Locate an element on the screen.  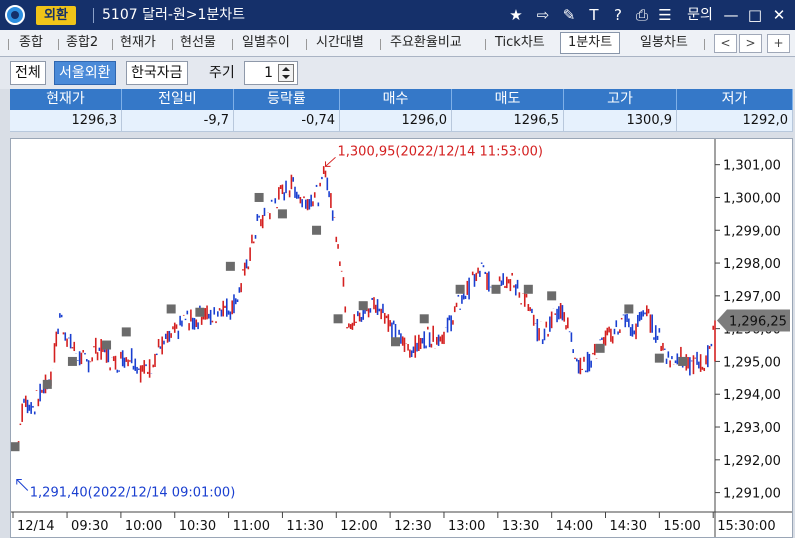
low-arrow is located at coordinates (22, 485).